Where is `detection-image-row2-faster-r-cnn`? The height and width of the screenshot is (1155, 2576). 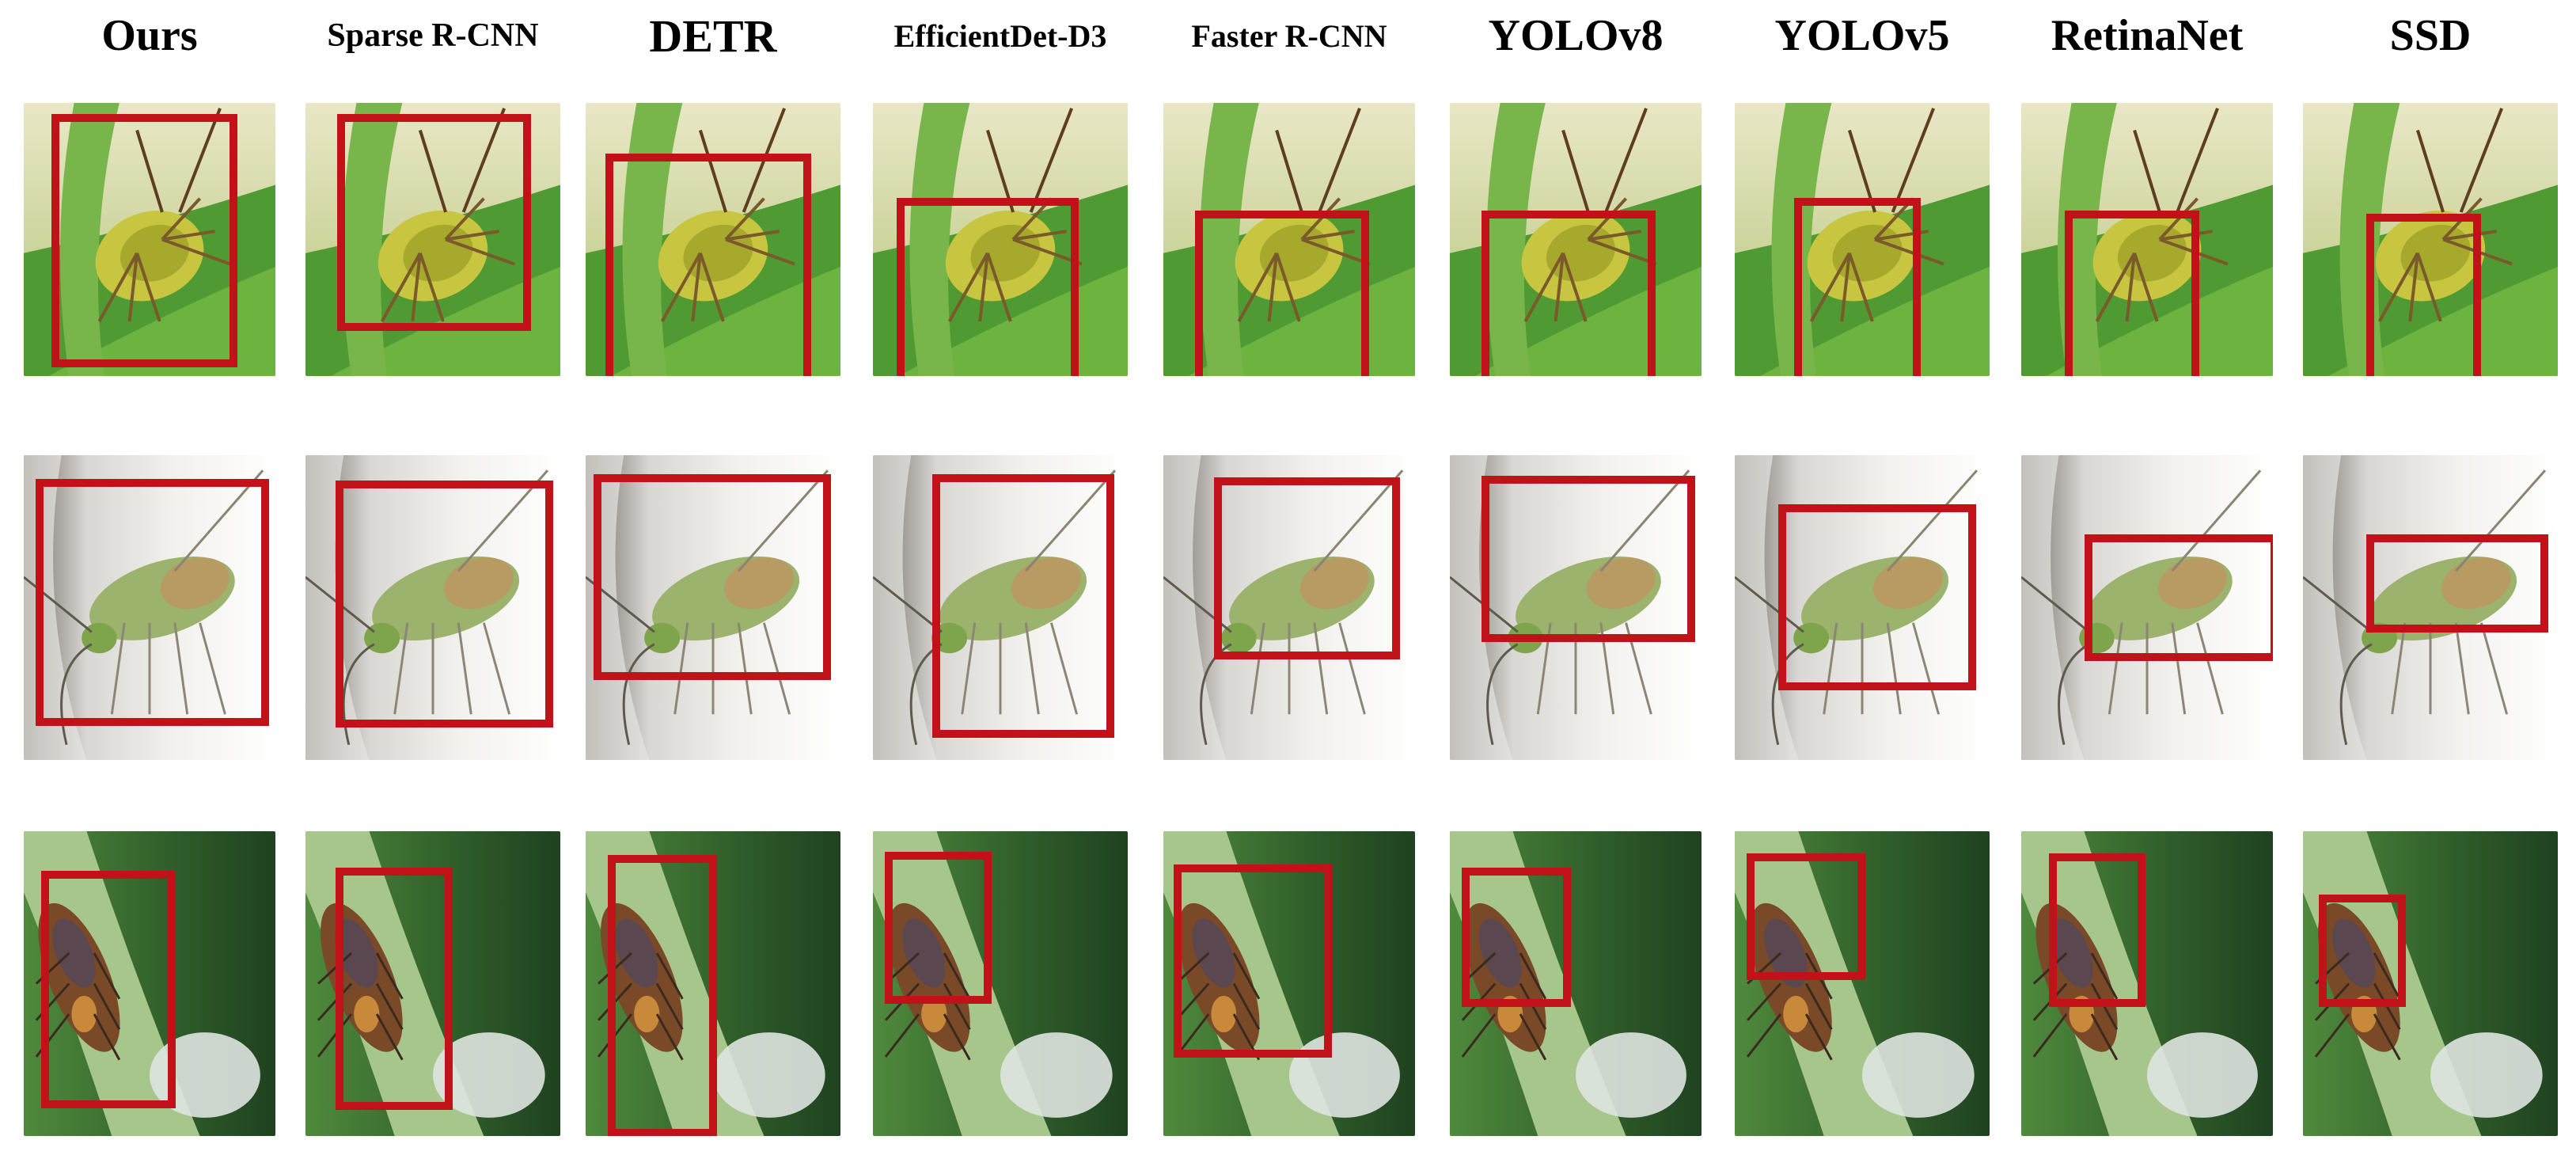 detection-image-row2-faster-r-cnn is located at coordinates (1289, 607).